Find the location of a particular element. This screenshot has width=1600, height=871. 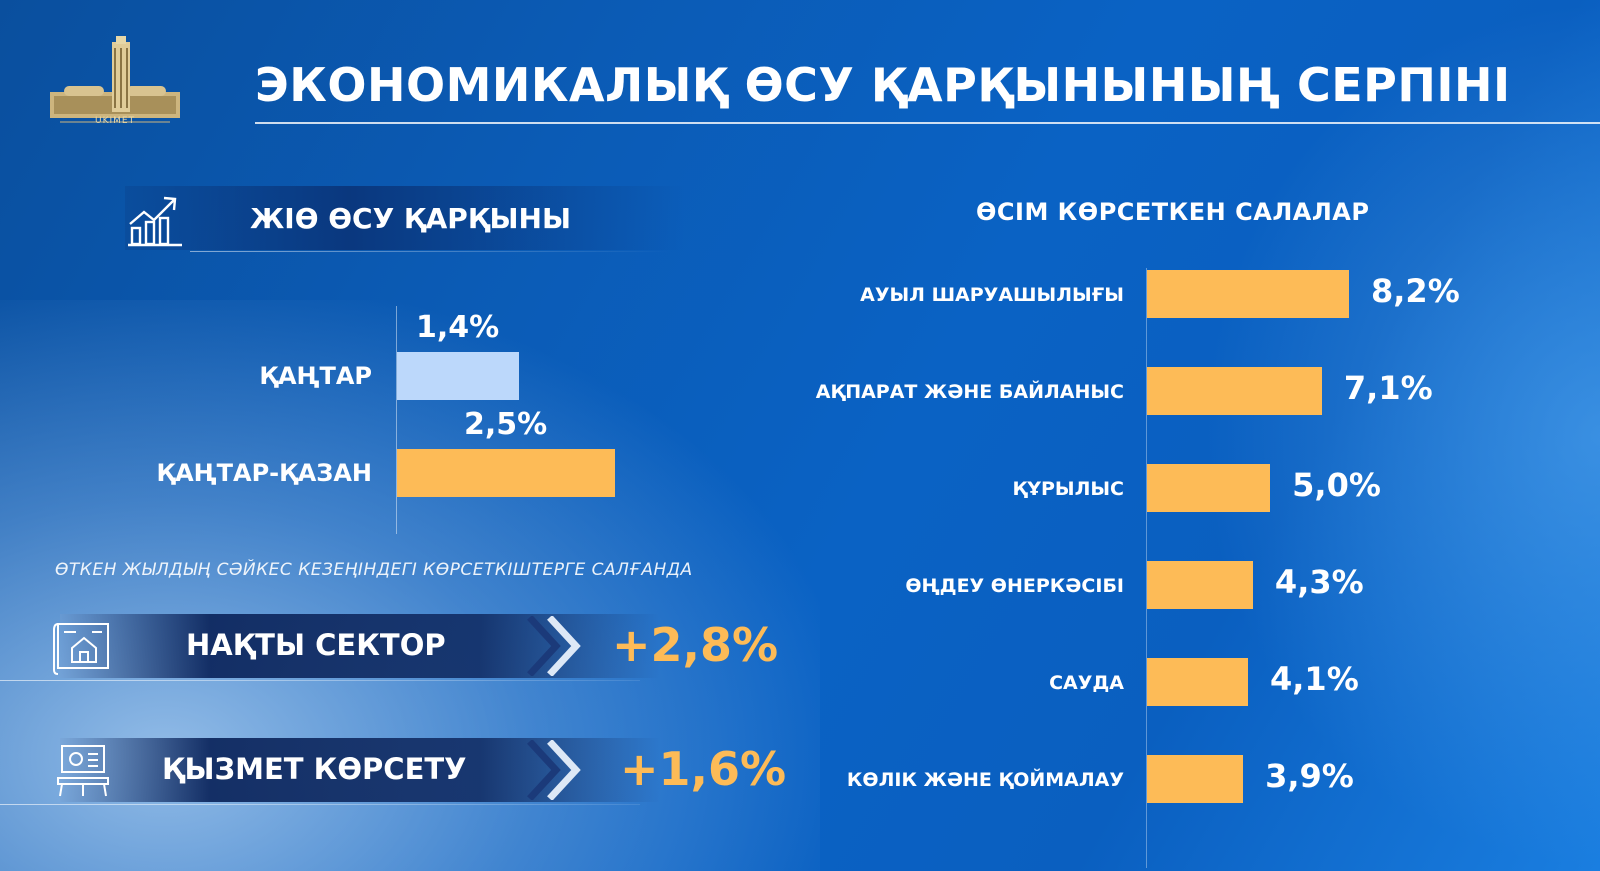

industry-category-label: КӨЛІК ЖӘНЕ ҚОЙМАЛАУ is located at coordinates (985, 780).